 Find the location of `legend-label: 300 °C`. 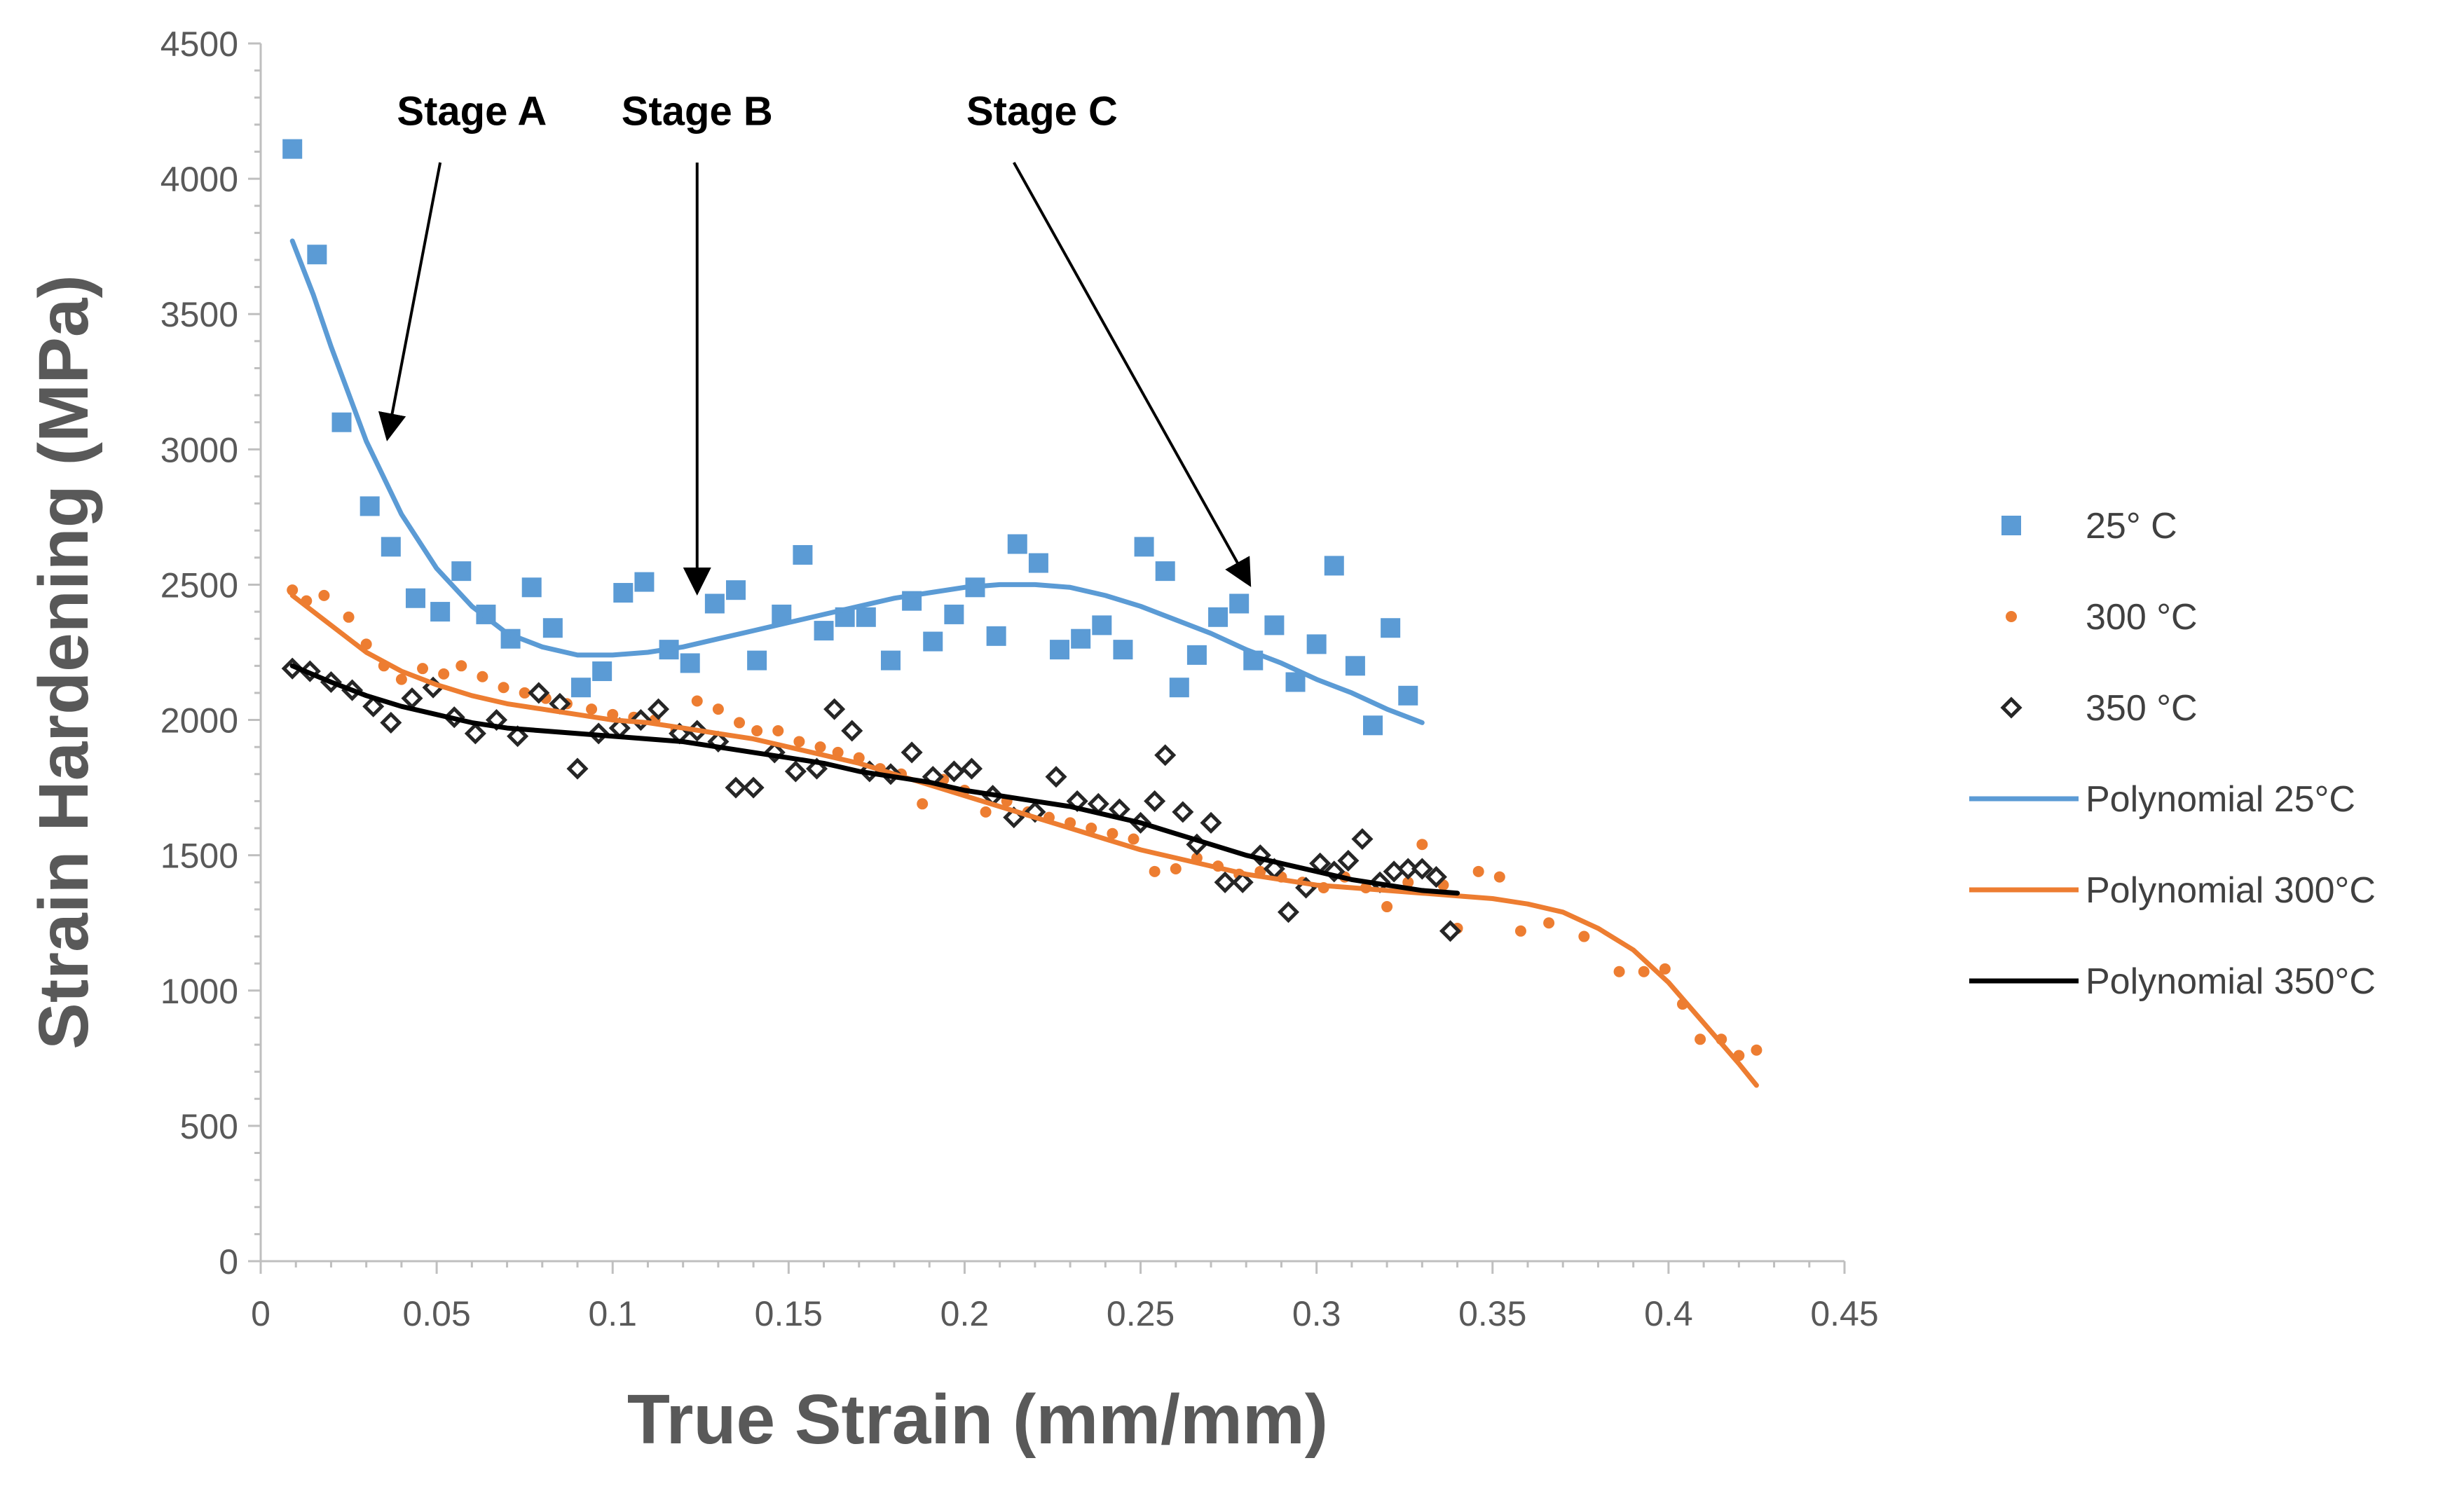

legend-label: 300 °C is located at coordinates (2142, 617).